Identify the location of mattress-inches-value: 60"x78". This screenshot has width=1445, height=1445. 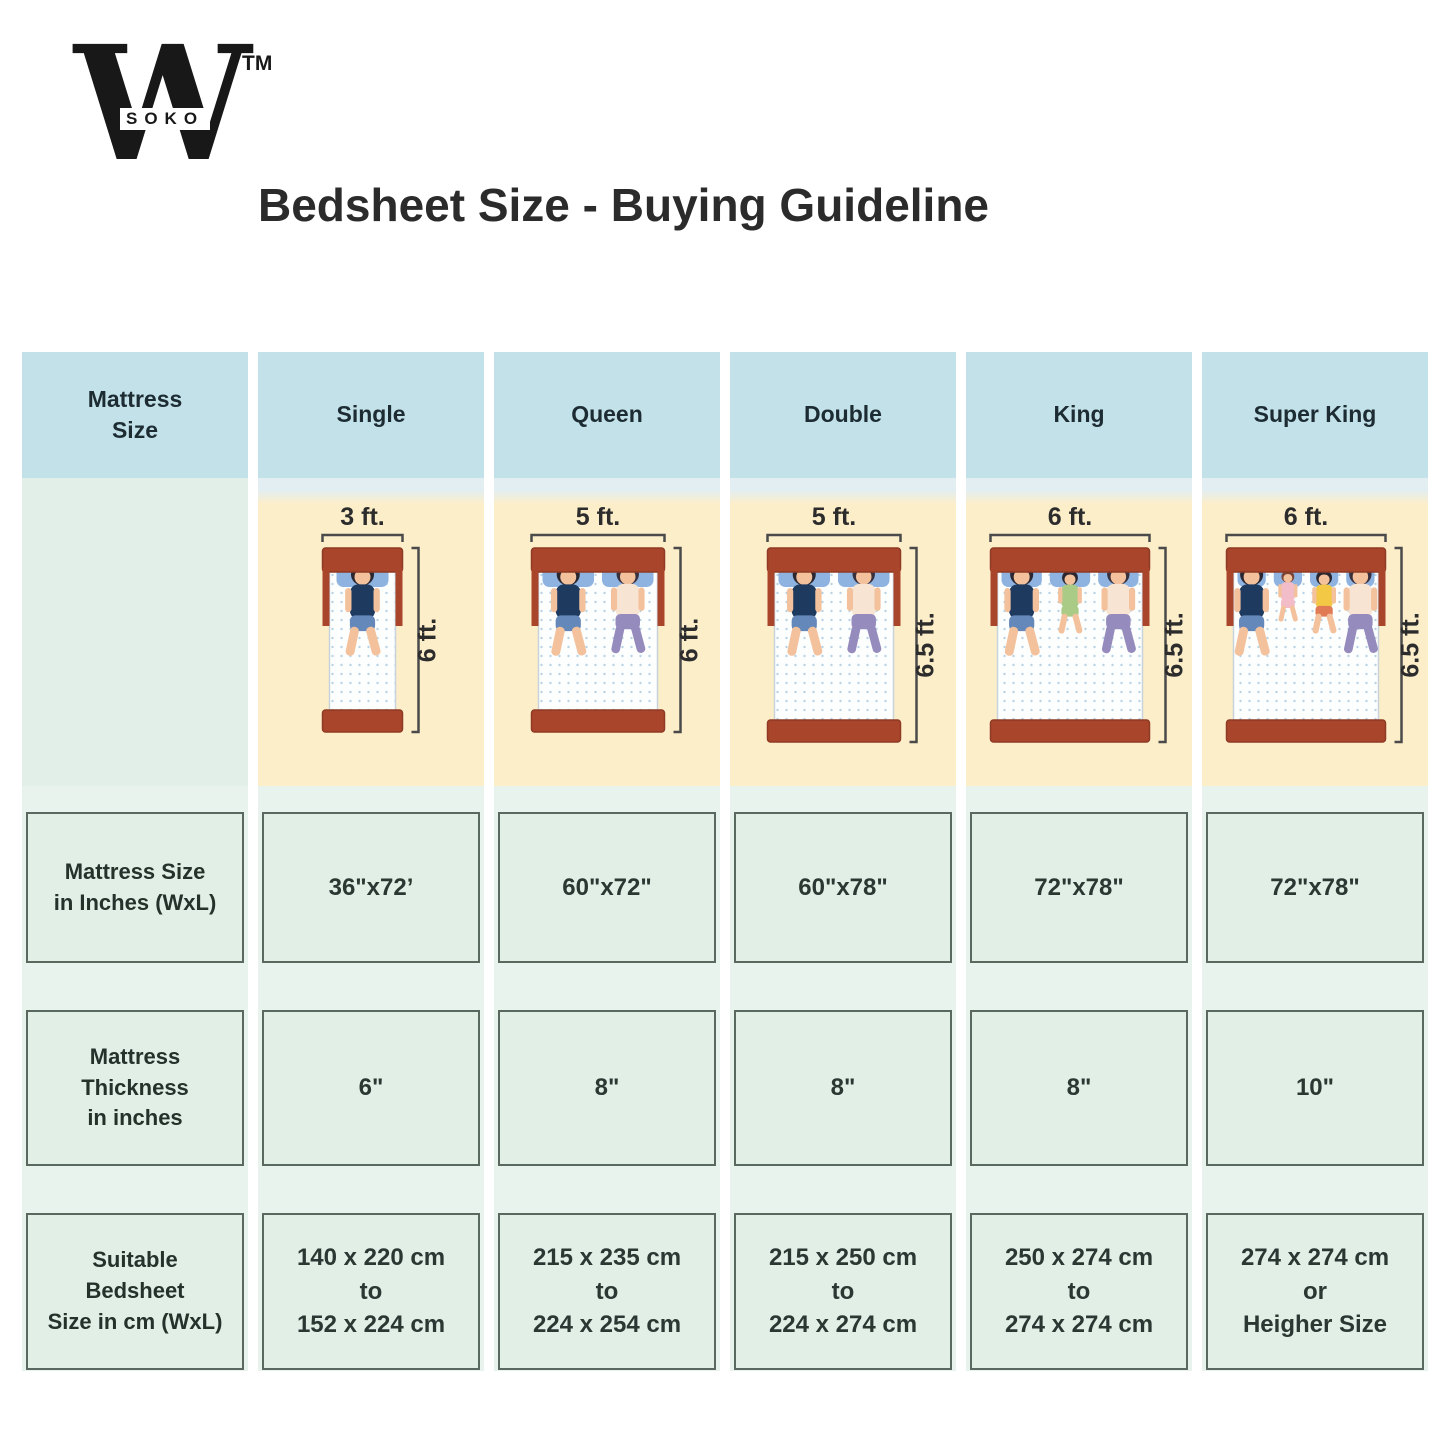
(843, 887).